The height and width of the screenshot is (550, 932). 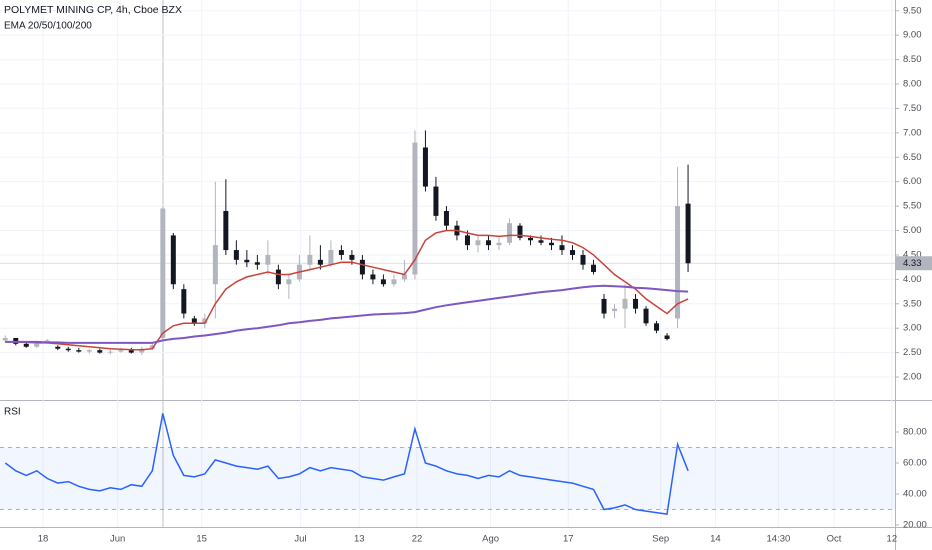 What do you see at coordinates (347, 314) in the screenshot?
I see `ema-line` at bounding box center [347, 314].